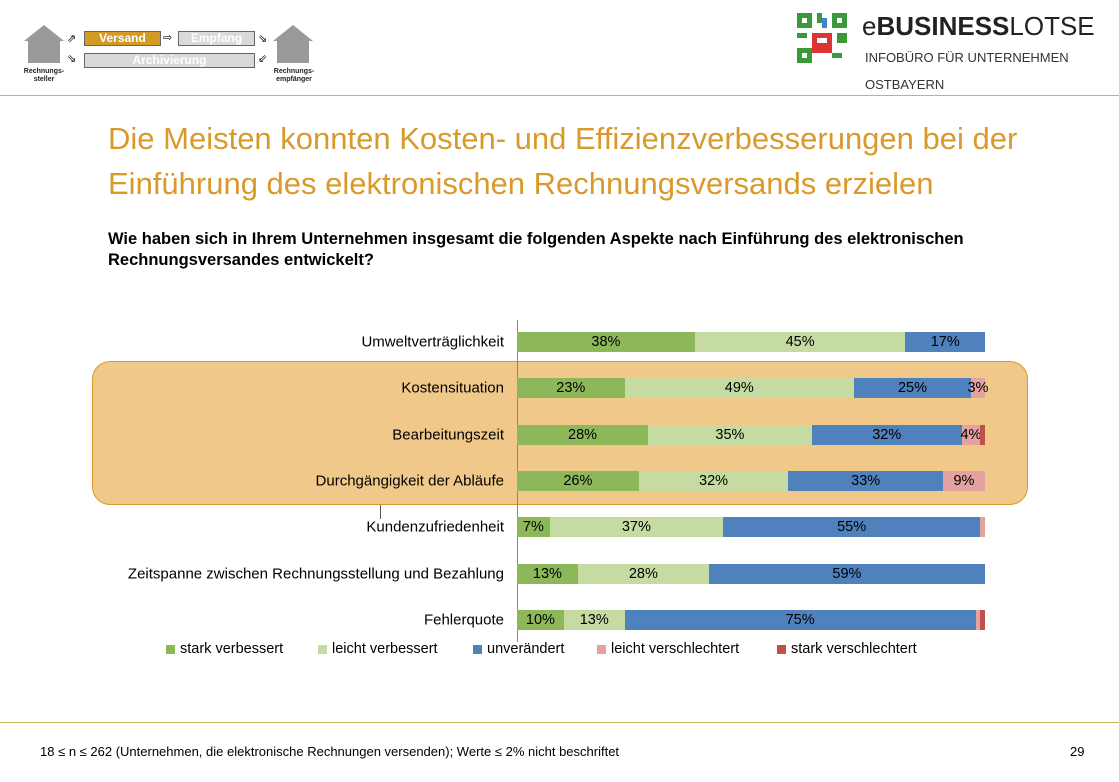 Image resolution: width=1119 pixels, height=782 pixels. What do you see at coordinates (1077, 751) in the screenshot?
I see `page-number: 29` at bounding box center [1077, 751].